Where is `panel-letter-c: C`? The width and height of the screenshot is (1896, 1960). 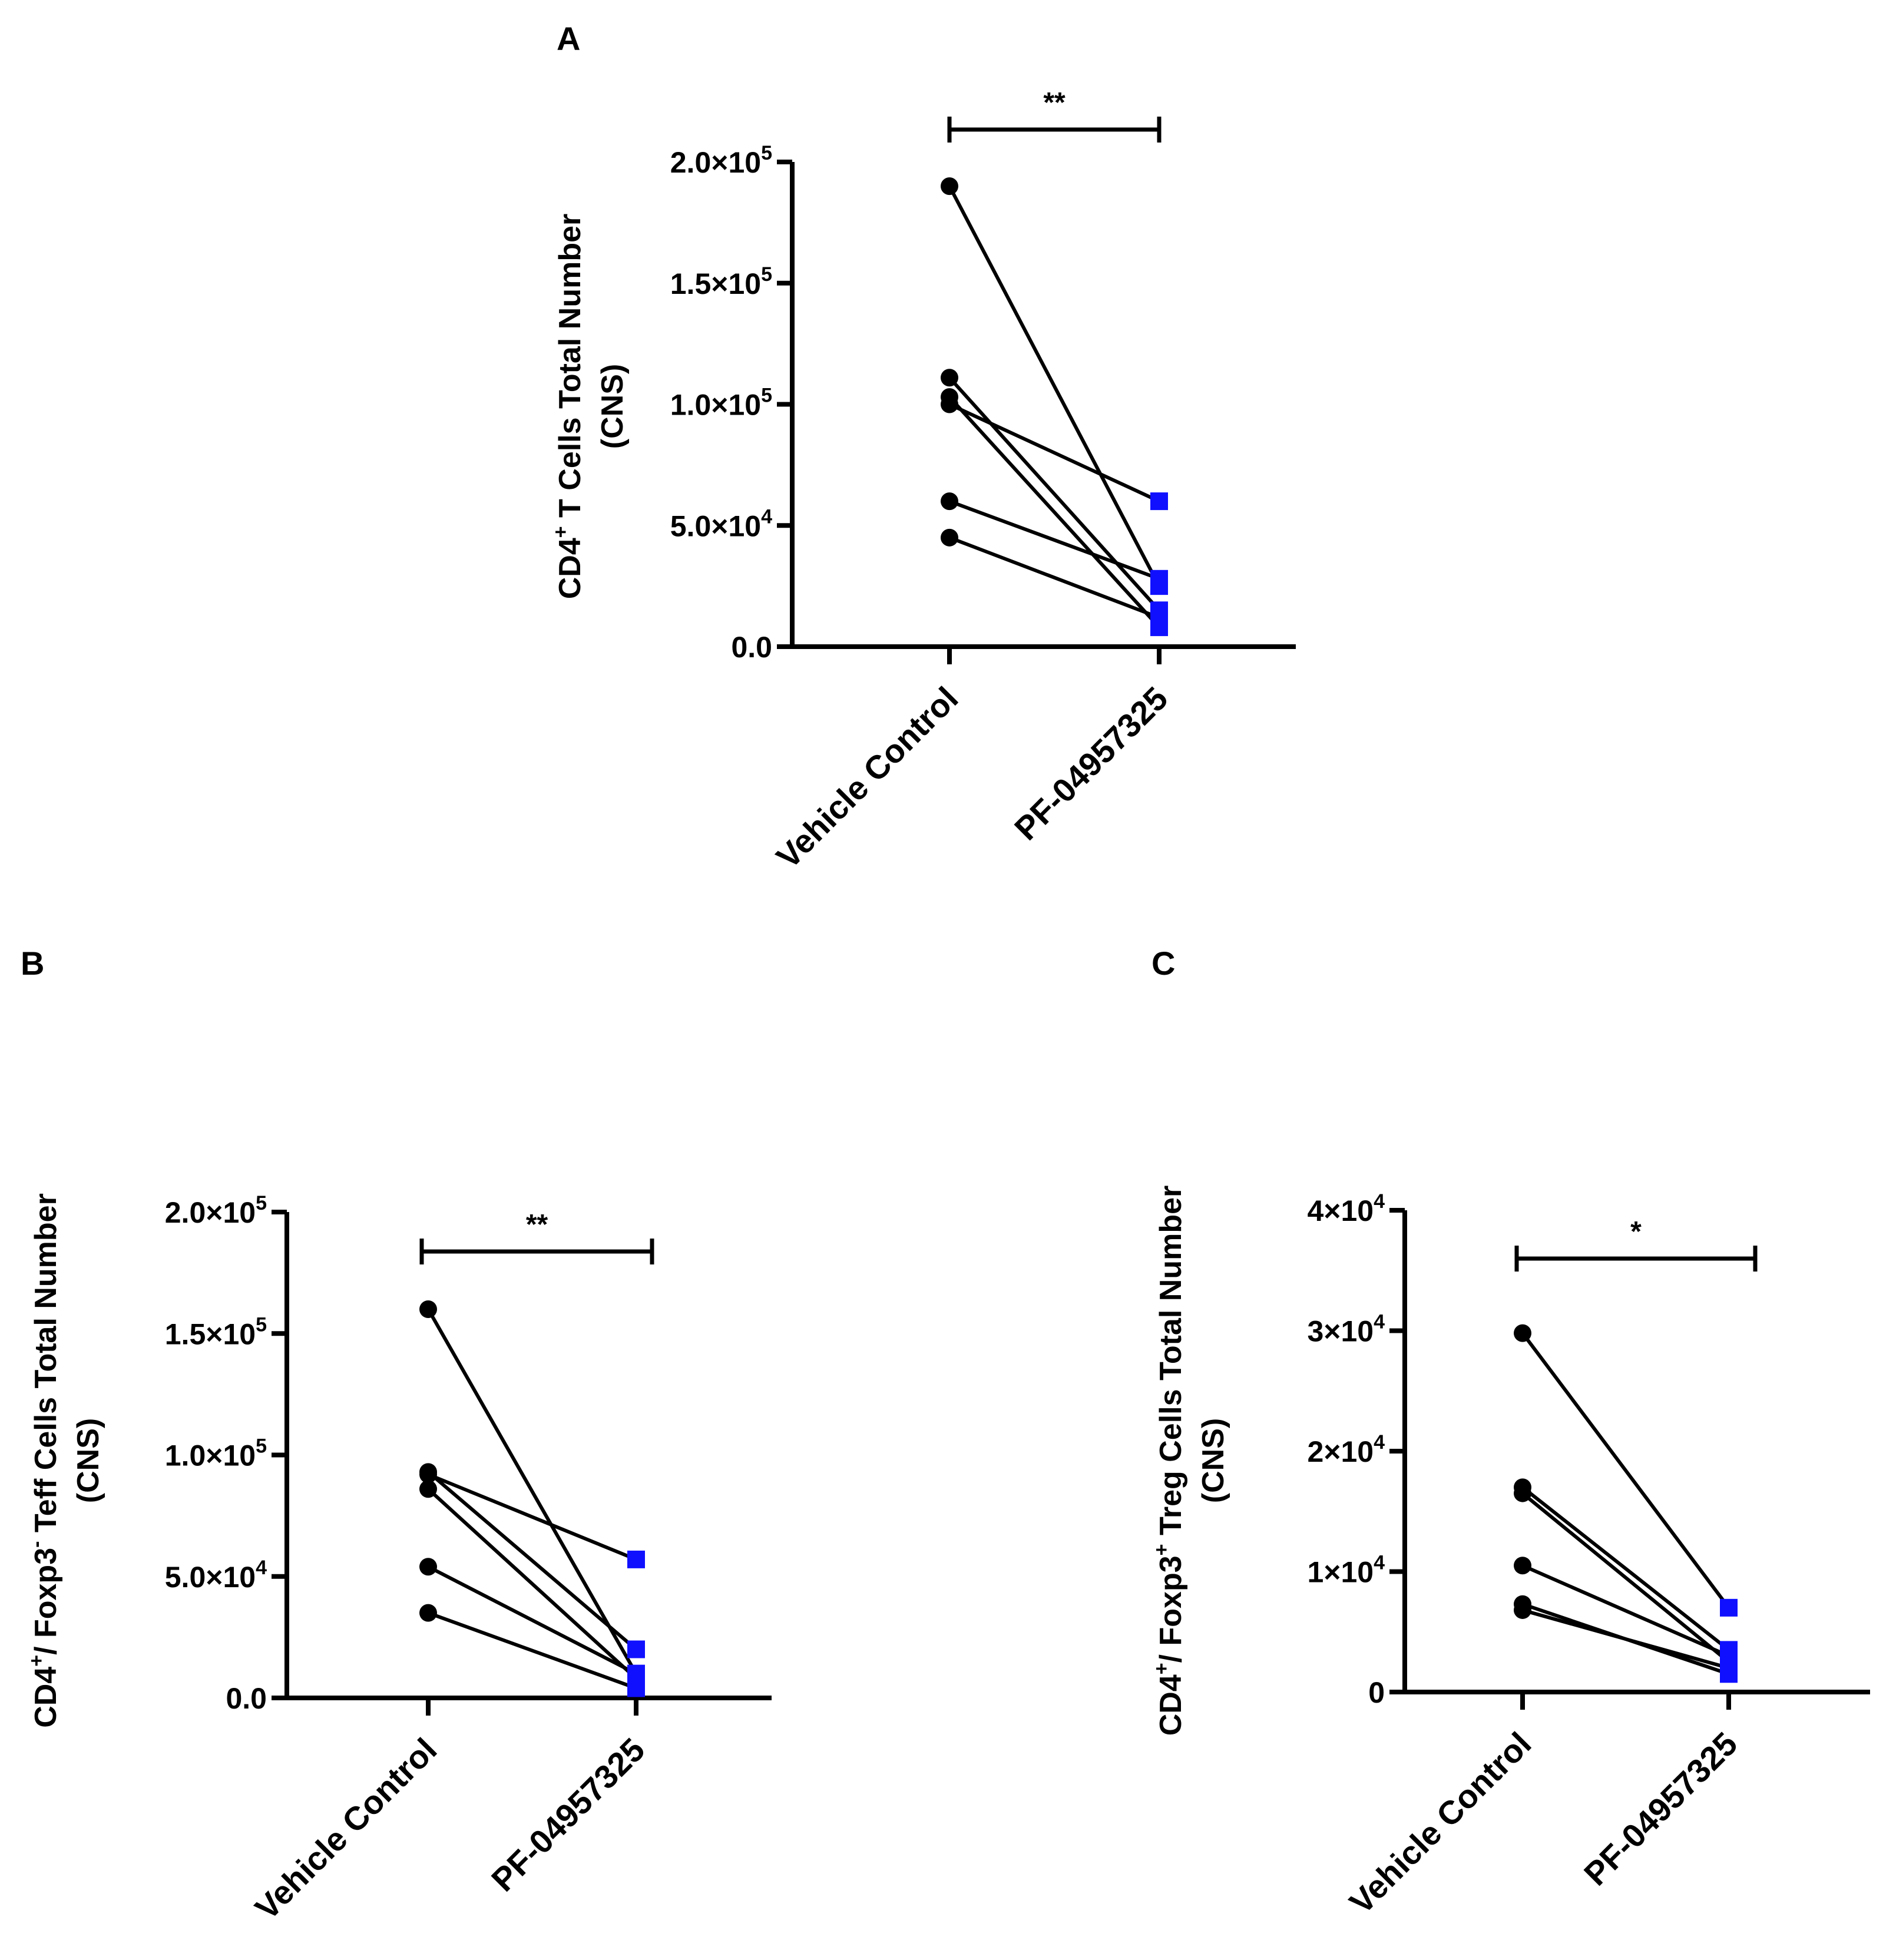
panel-letter-c: C is located at coordinates (1163, 963).